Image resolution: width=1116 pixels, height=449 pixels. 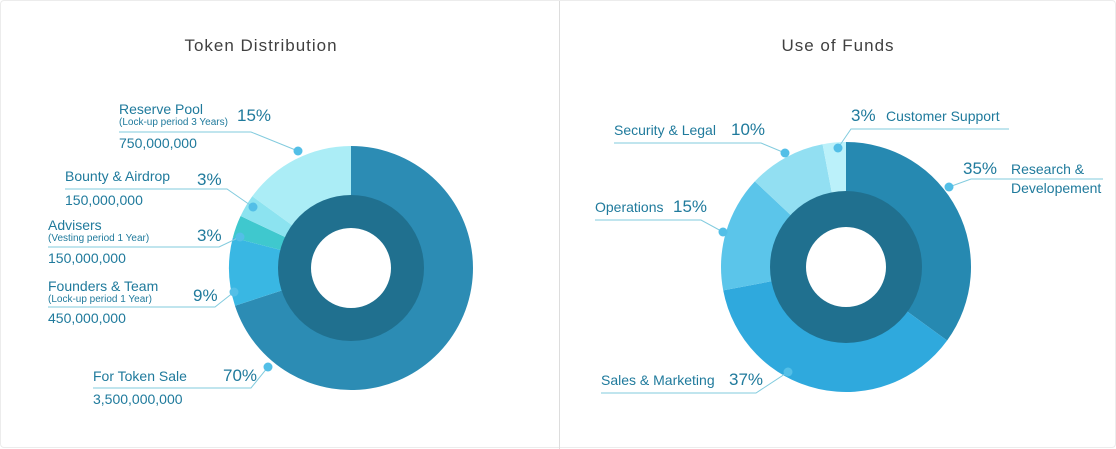 What do you see at coordinates (254, 115) in the screenshot?
I see `segment-percent-reserve-pool: 15%` at bounding box center [254, 115].